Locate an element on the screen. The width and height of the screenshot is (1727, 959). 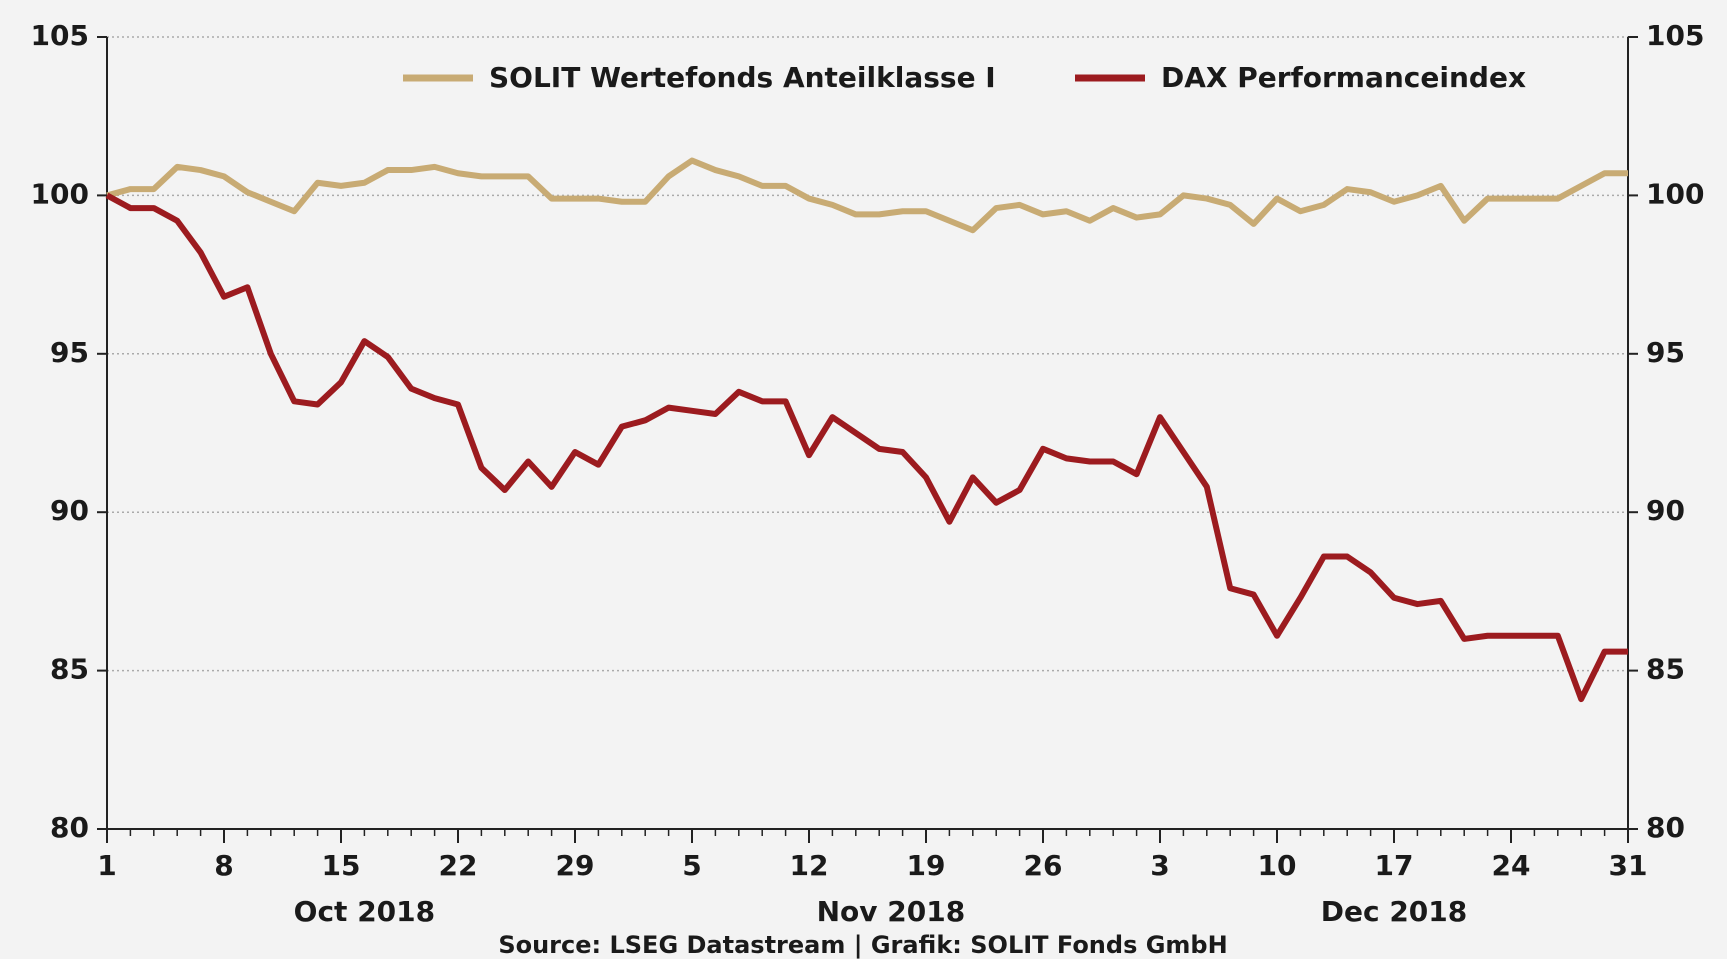
y-tick-label: 80 is located at coordinates (69, 827).